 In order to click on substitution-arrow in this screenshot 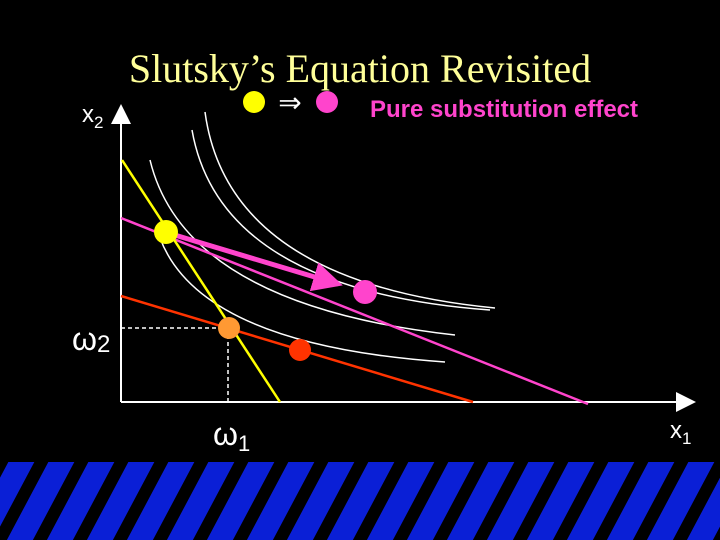, I will do `click(255, 261)`.